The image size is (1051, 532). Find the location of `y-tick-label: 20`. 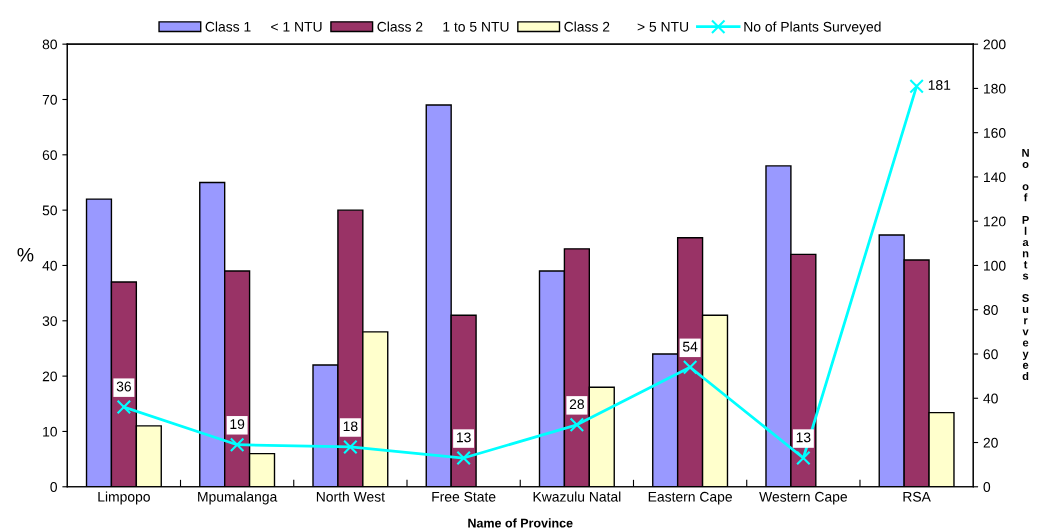

y-tick-label: 20 is located at coordinates (49, 376).